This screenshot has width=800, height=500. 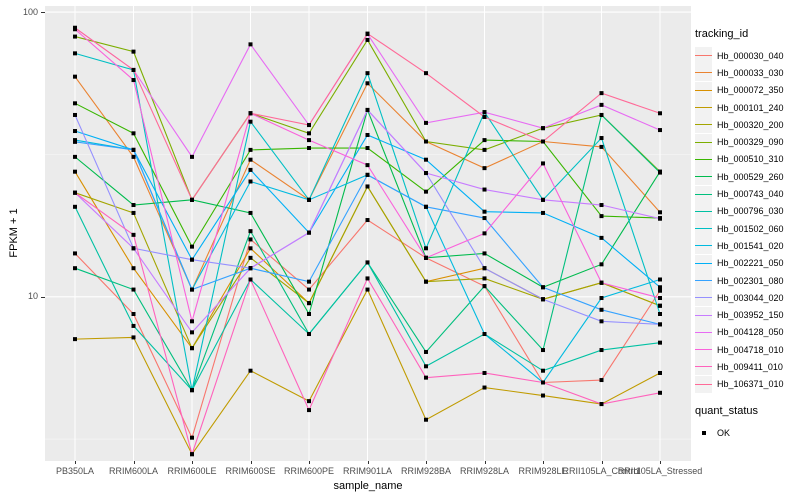 What do you see at coordinates (747, 332) in the screenshot?
I see `legend-entry: Hb_004128_050` at bounding box center [747, 332].